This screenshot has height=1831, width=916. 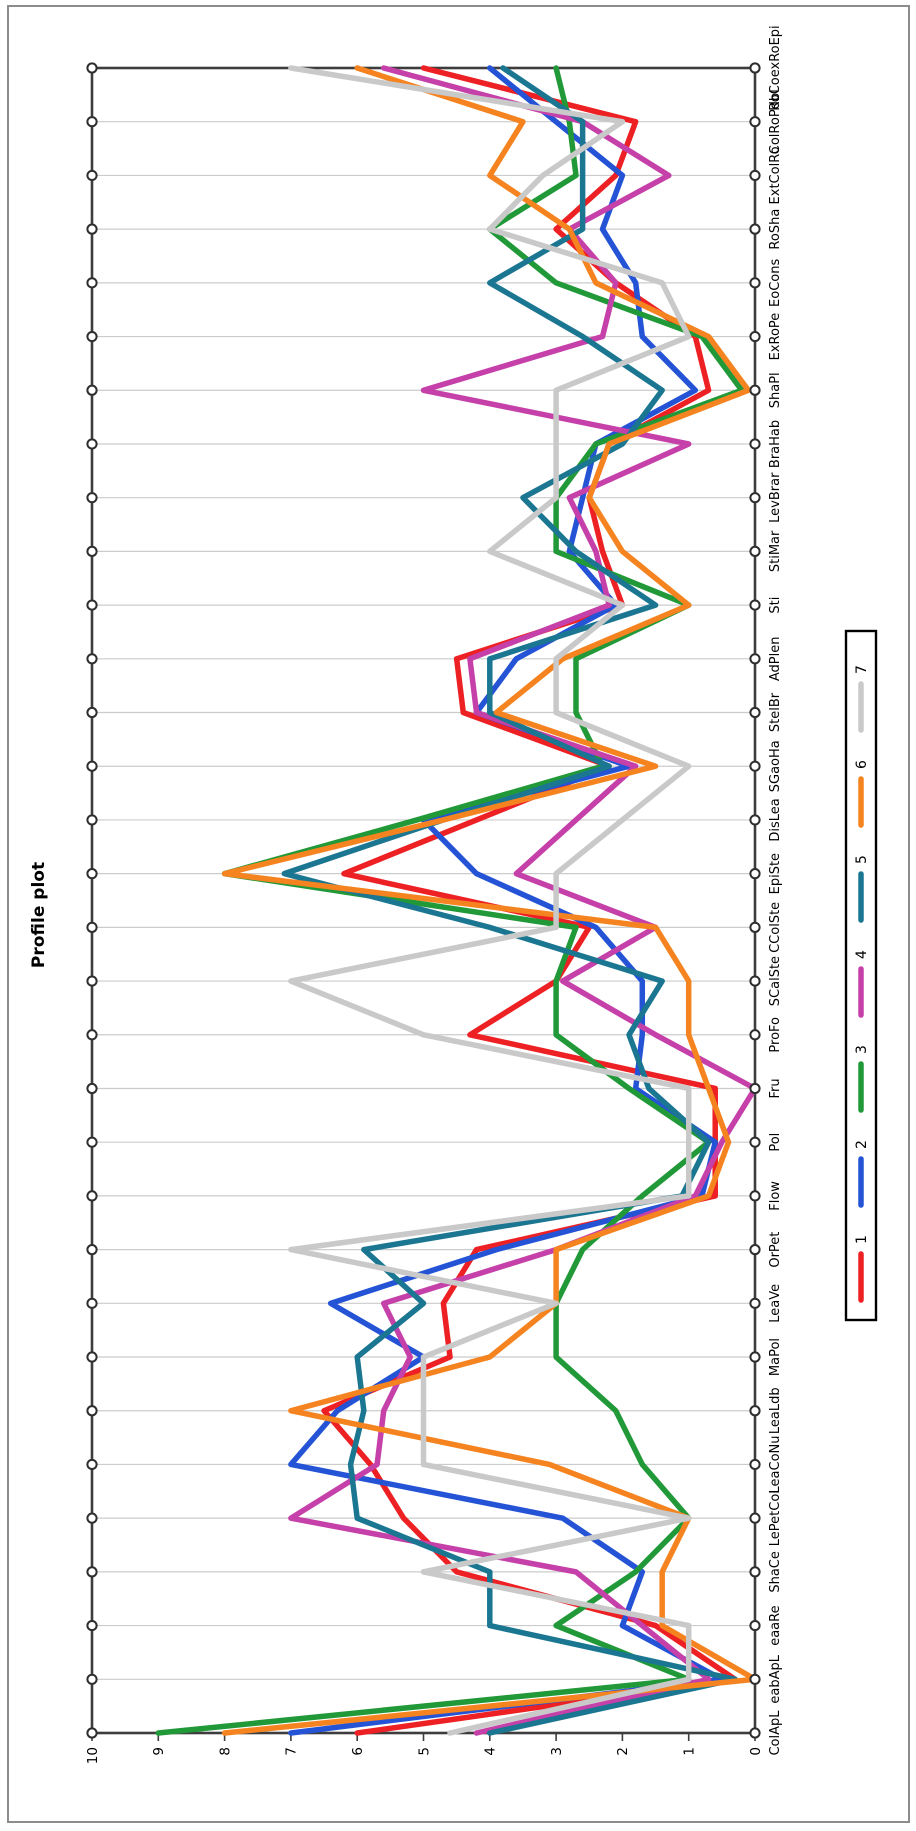 What do you see at coordinates (775, 1464) in the screenshot?
I see `category-label: LeaCoNu` at bounding box center [775, 1464].